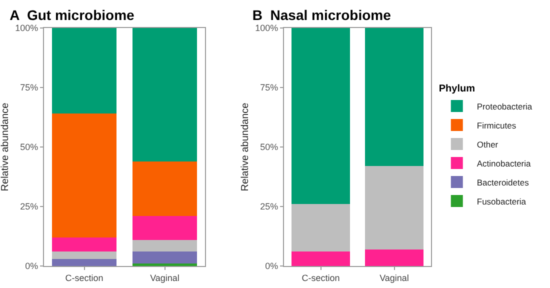 The image size is (550, 288). I want to click on legend-label: Fusobacteria, so click(501, 201).